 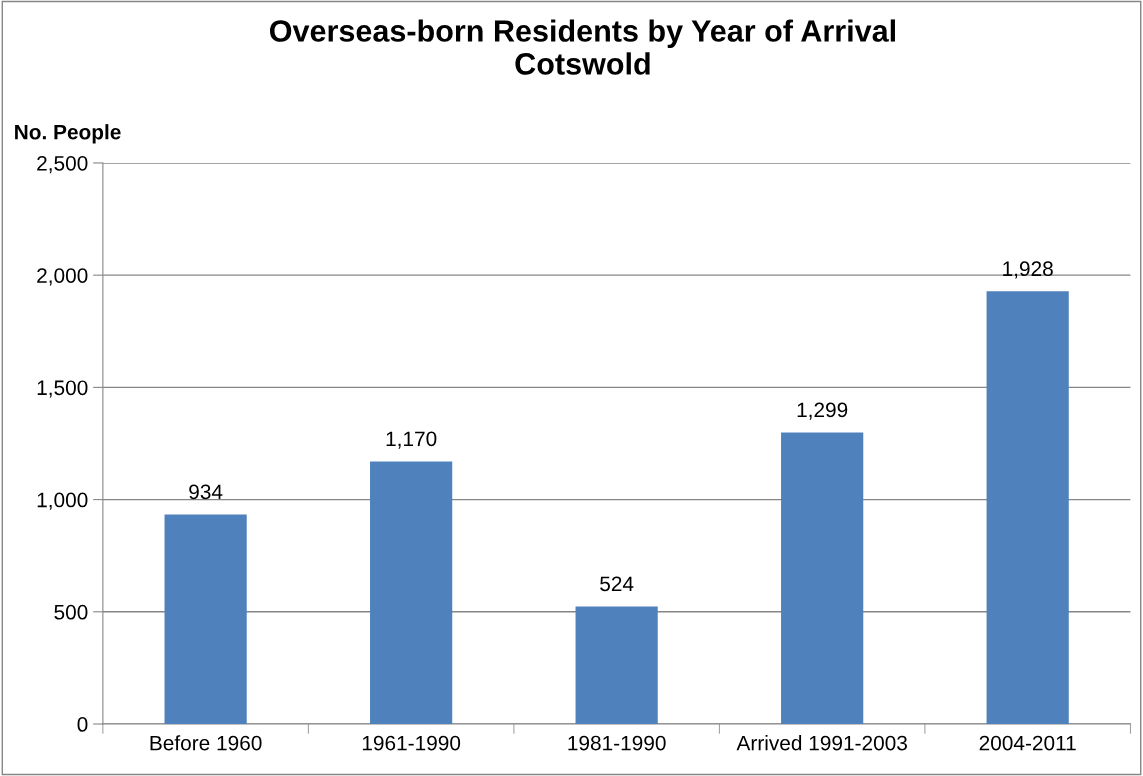 What do you see at coordinates (821, 743) in the screenshot?
I see `x-tick-label: Arrived 1991-2003` at bounding box center [821, 743].